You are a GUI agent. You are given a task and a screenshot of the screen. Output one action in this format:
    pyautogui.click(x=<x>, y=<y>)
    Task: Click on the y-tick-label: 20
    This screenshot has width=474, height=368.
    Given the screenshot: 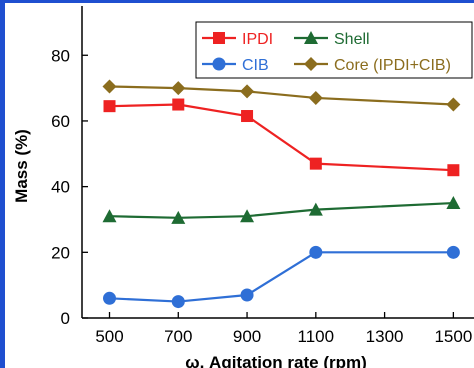 What is the action you would take?
    pyautogui.click(x=60, y=252)
    